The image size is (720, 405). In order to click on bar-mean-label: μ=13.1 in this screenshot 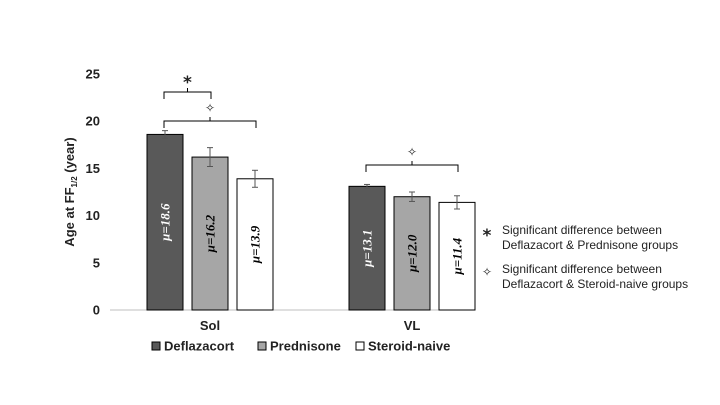, I will do `click(367, 248)`.